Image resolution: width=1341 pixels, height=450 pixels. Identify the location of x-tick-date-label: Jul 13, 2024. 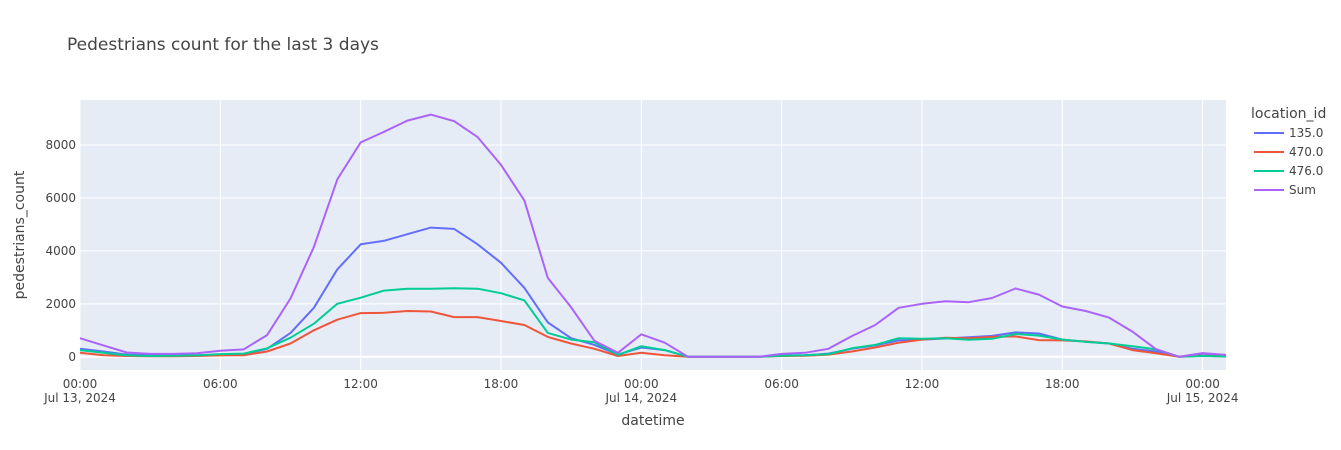
(79, 398).